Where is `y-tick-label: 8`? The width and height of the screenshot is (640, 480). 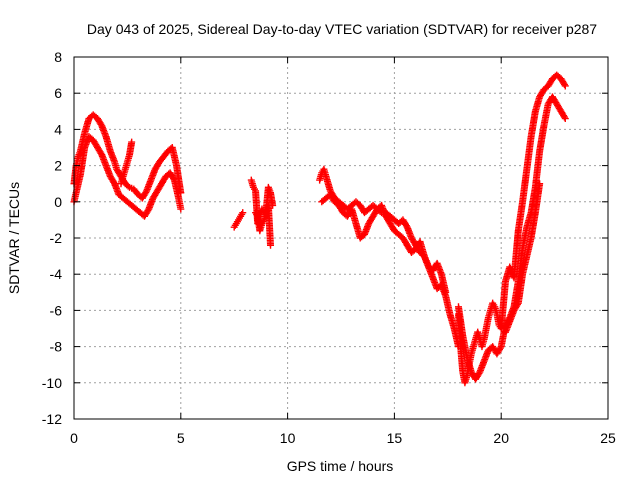 y-tick-label: 8 is located at coordinates (58, 57).